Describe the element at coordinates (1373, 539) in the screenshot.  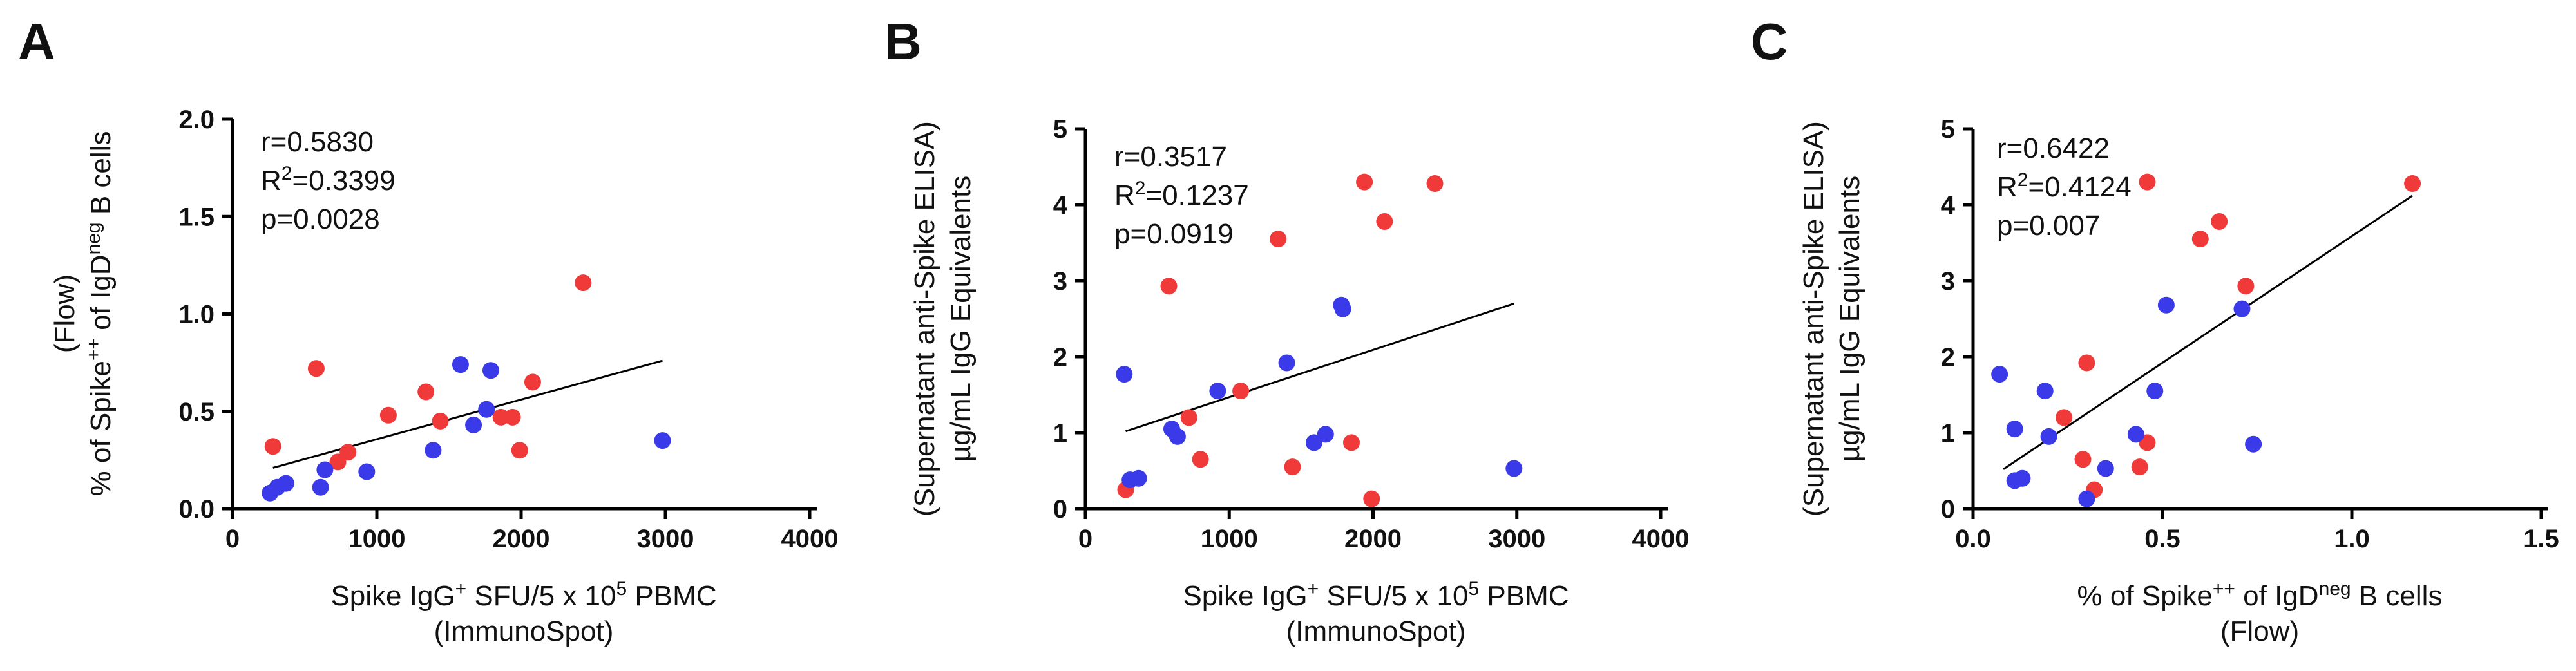
I see `x-tick-label-b: 2000` at that location.